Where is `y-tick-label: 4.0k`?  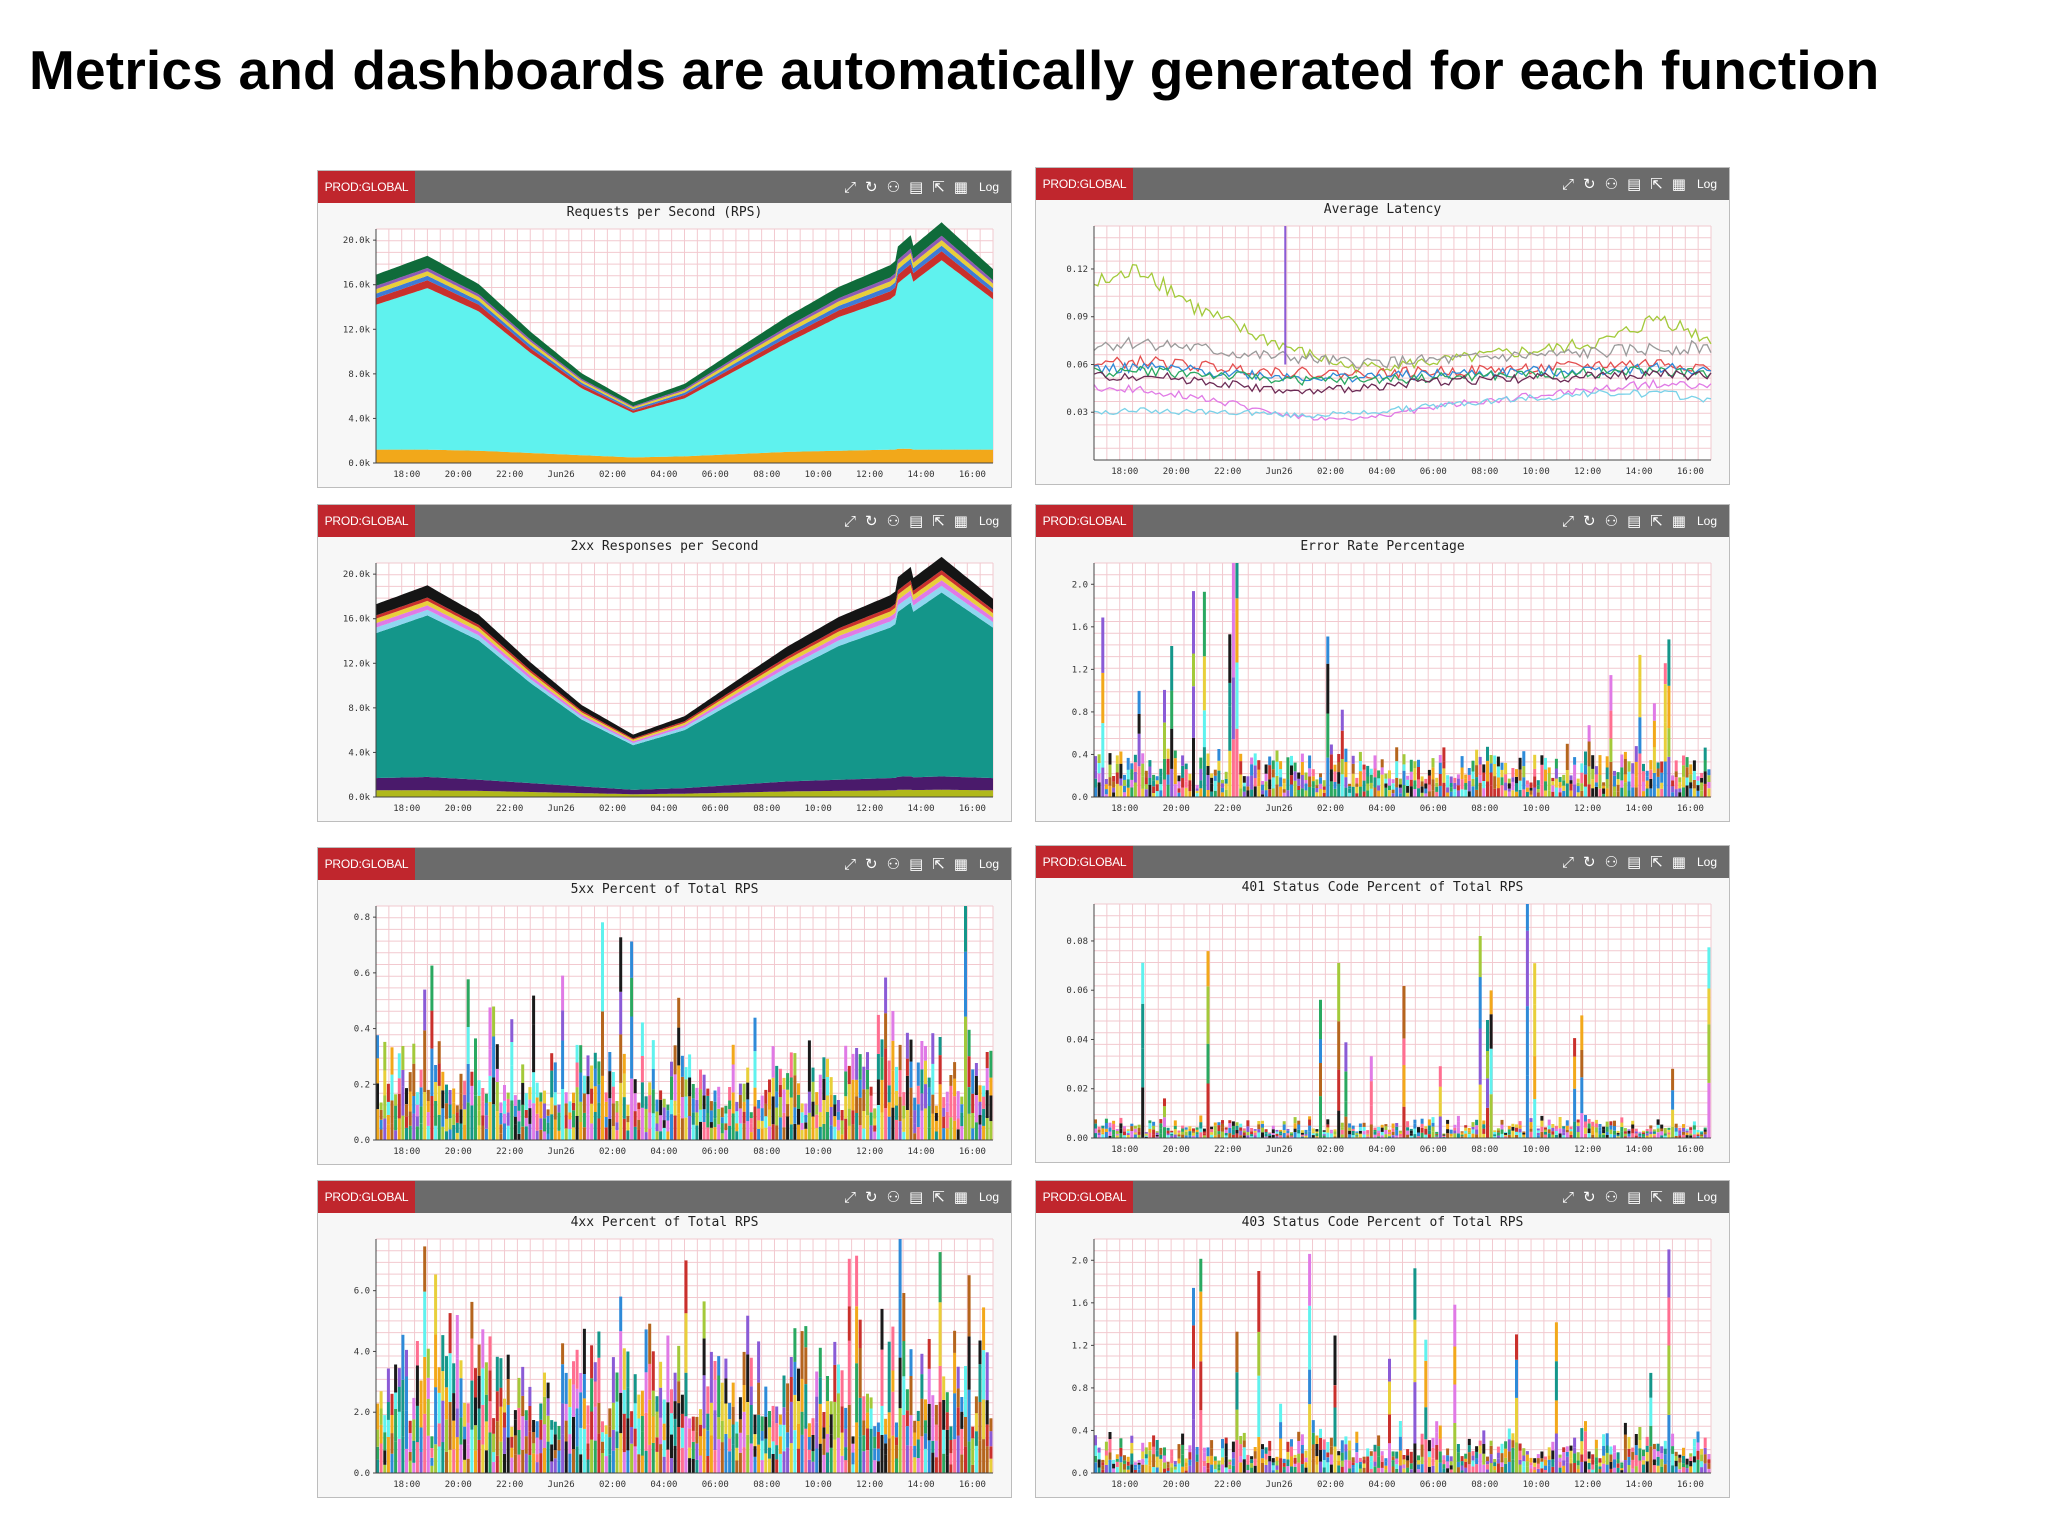
y-tick-label: 4.0k is located at coordinates (359, 419).